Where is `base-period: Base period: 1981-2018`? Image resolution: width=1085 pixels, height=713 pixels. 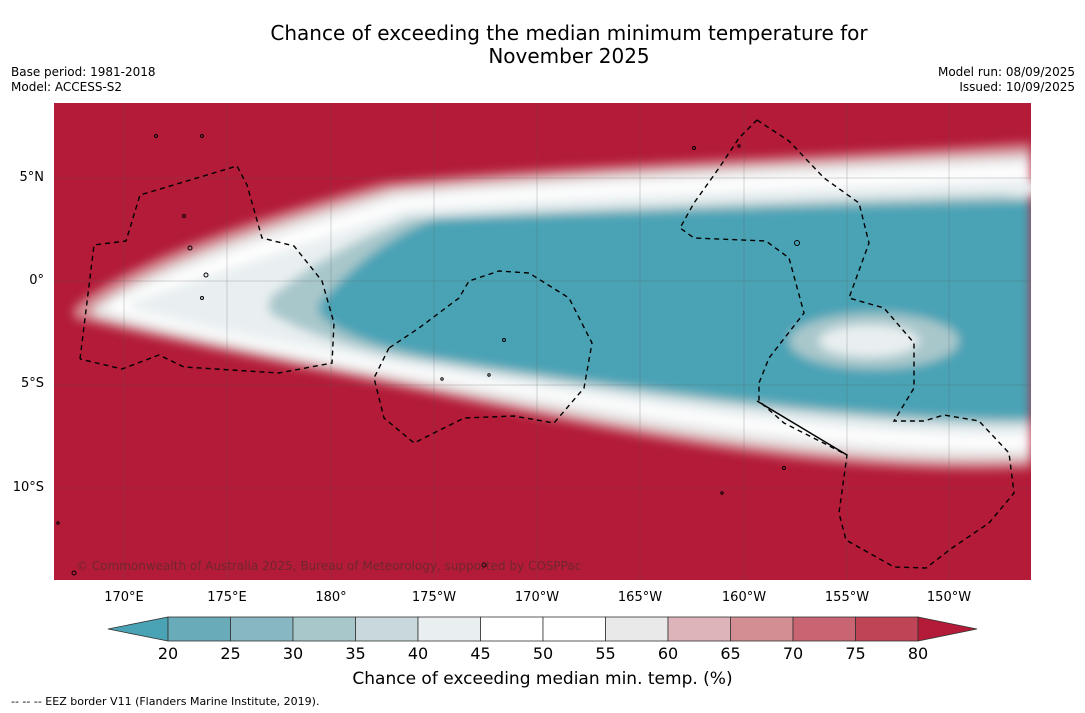
base-period: Base period: 1981-2018 is located at coordinates (83, 72).